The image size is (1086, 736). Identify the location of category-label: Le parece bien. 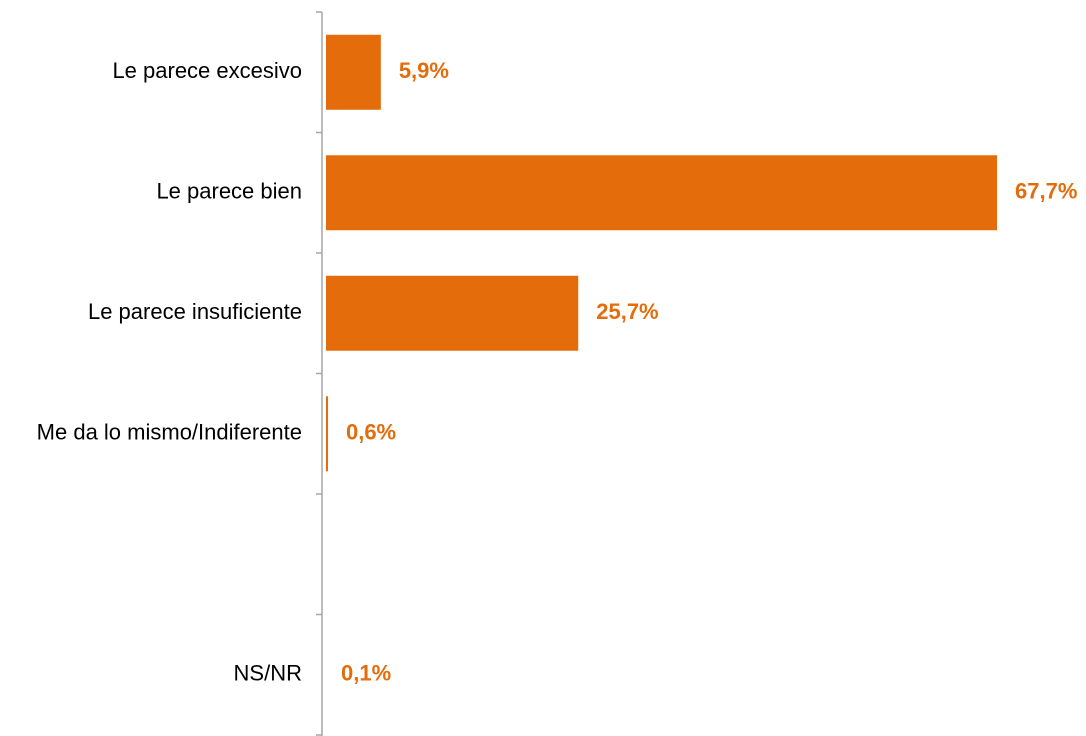
(229, 191).